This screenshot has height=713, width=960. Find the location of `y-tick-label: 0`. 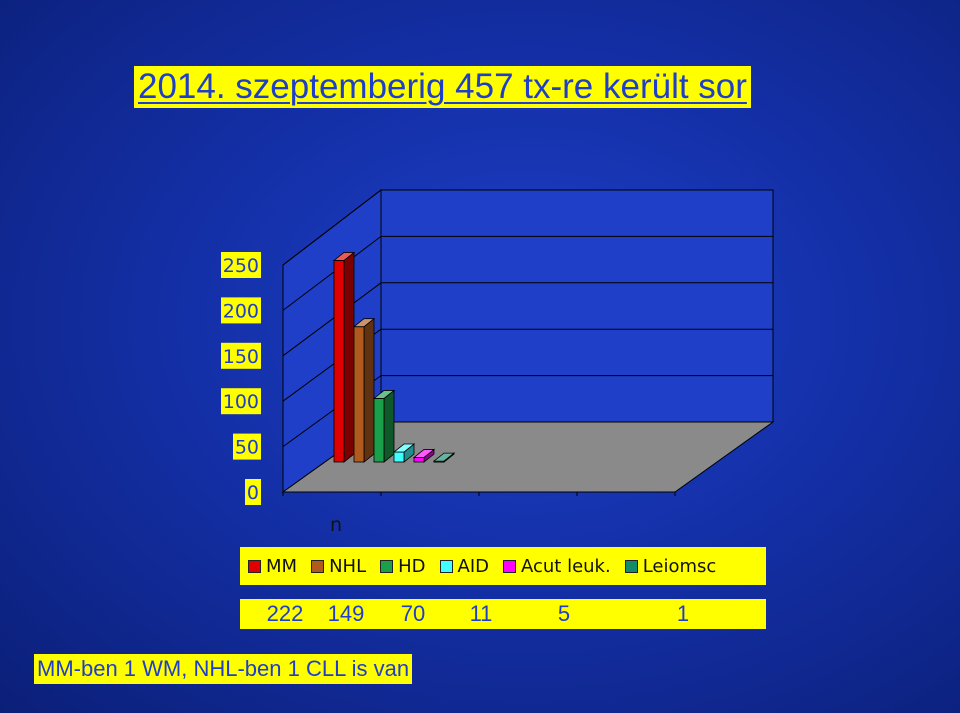

y-tick-label: 0 is located at coordinates (253, 493).